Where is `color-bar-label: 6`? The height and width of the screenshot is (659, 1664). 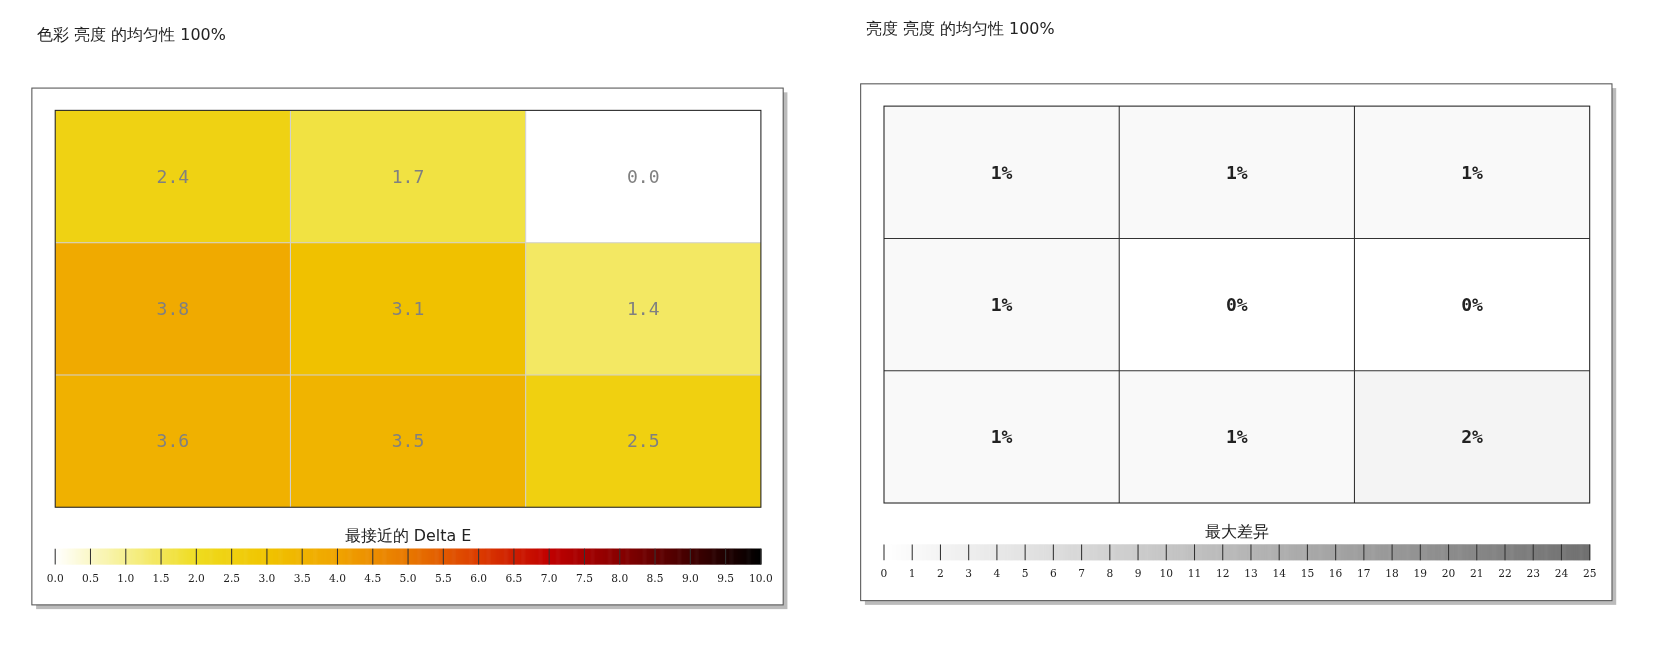 color-bar-label: 6 is located at coordinates (1053, 574).